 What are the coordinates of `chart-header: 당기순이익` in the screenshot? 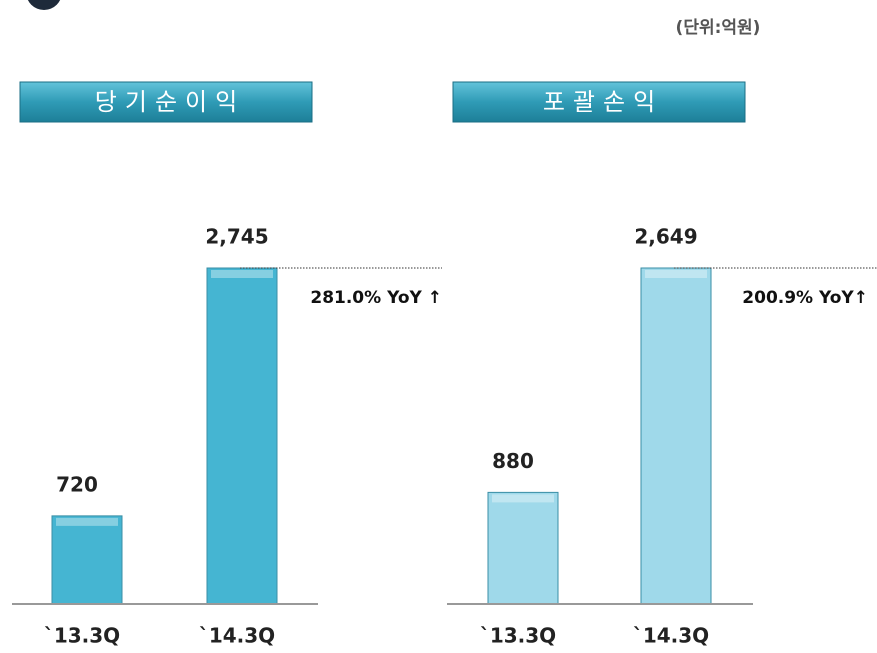 It's located at (170, 102).